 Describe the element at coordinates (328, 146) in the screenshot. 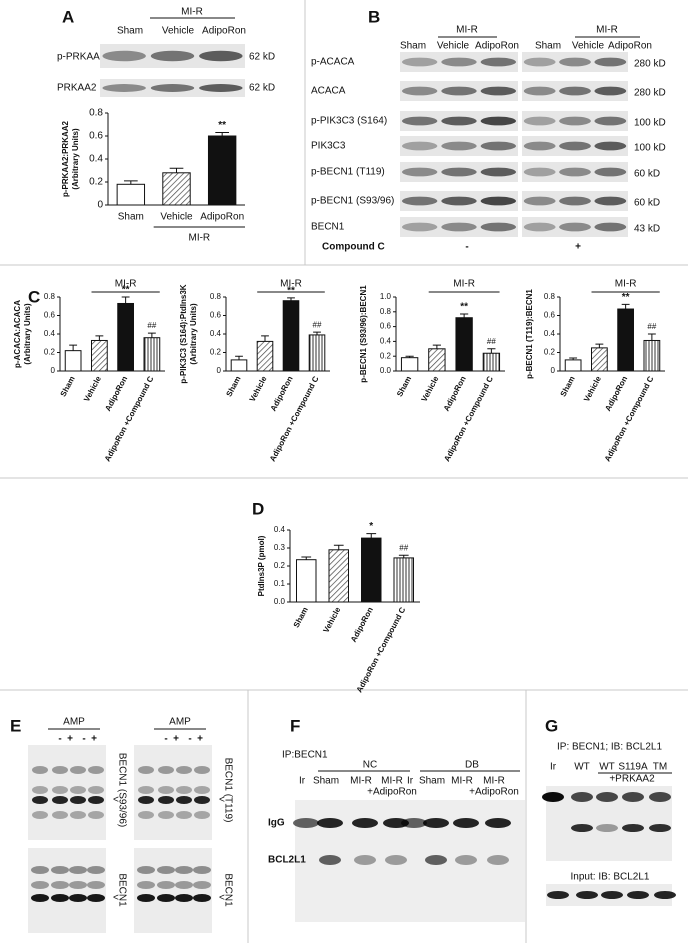

I see `label: PIK3C3` at that location.